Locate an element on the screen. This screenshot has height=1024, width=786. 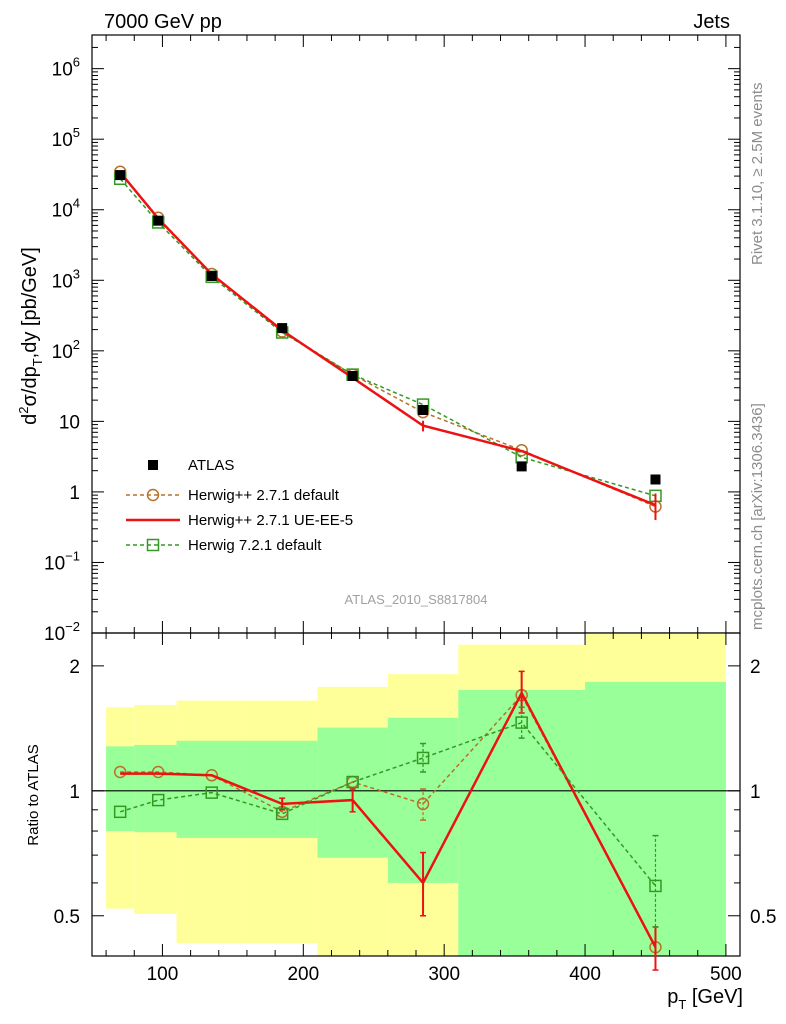
ratio-y-tick-label-right: 2 is located at coordinates (755, 667).